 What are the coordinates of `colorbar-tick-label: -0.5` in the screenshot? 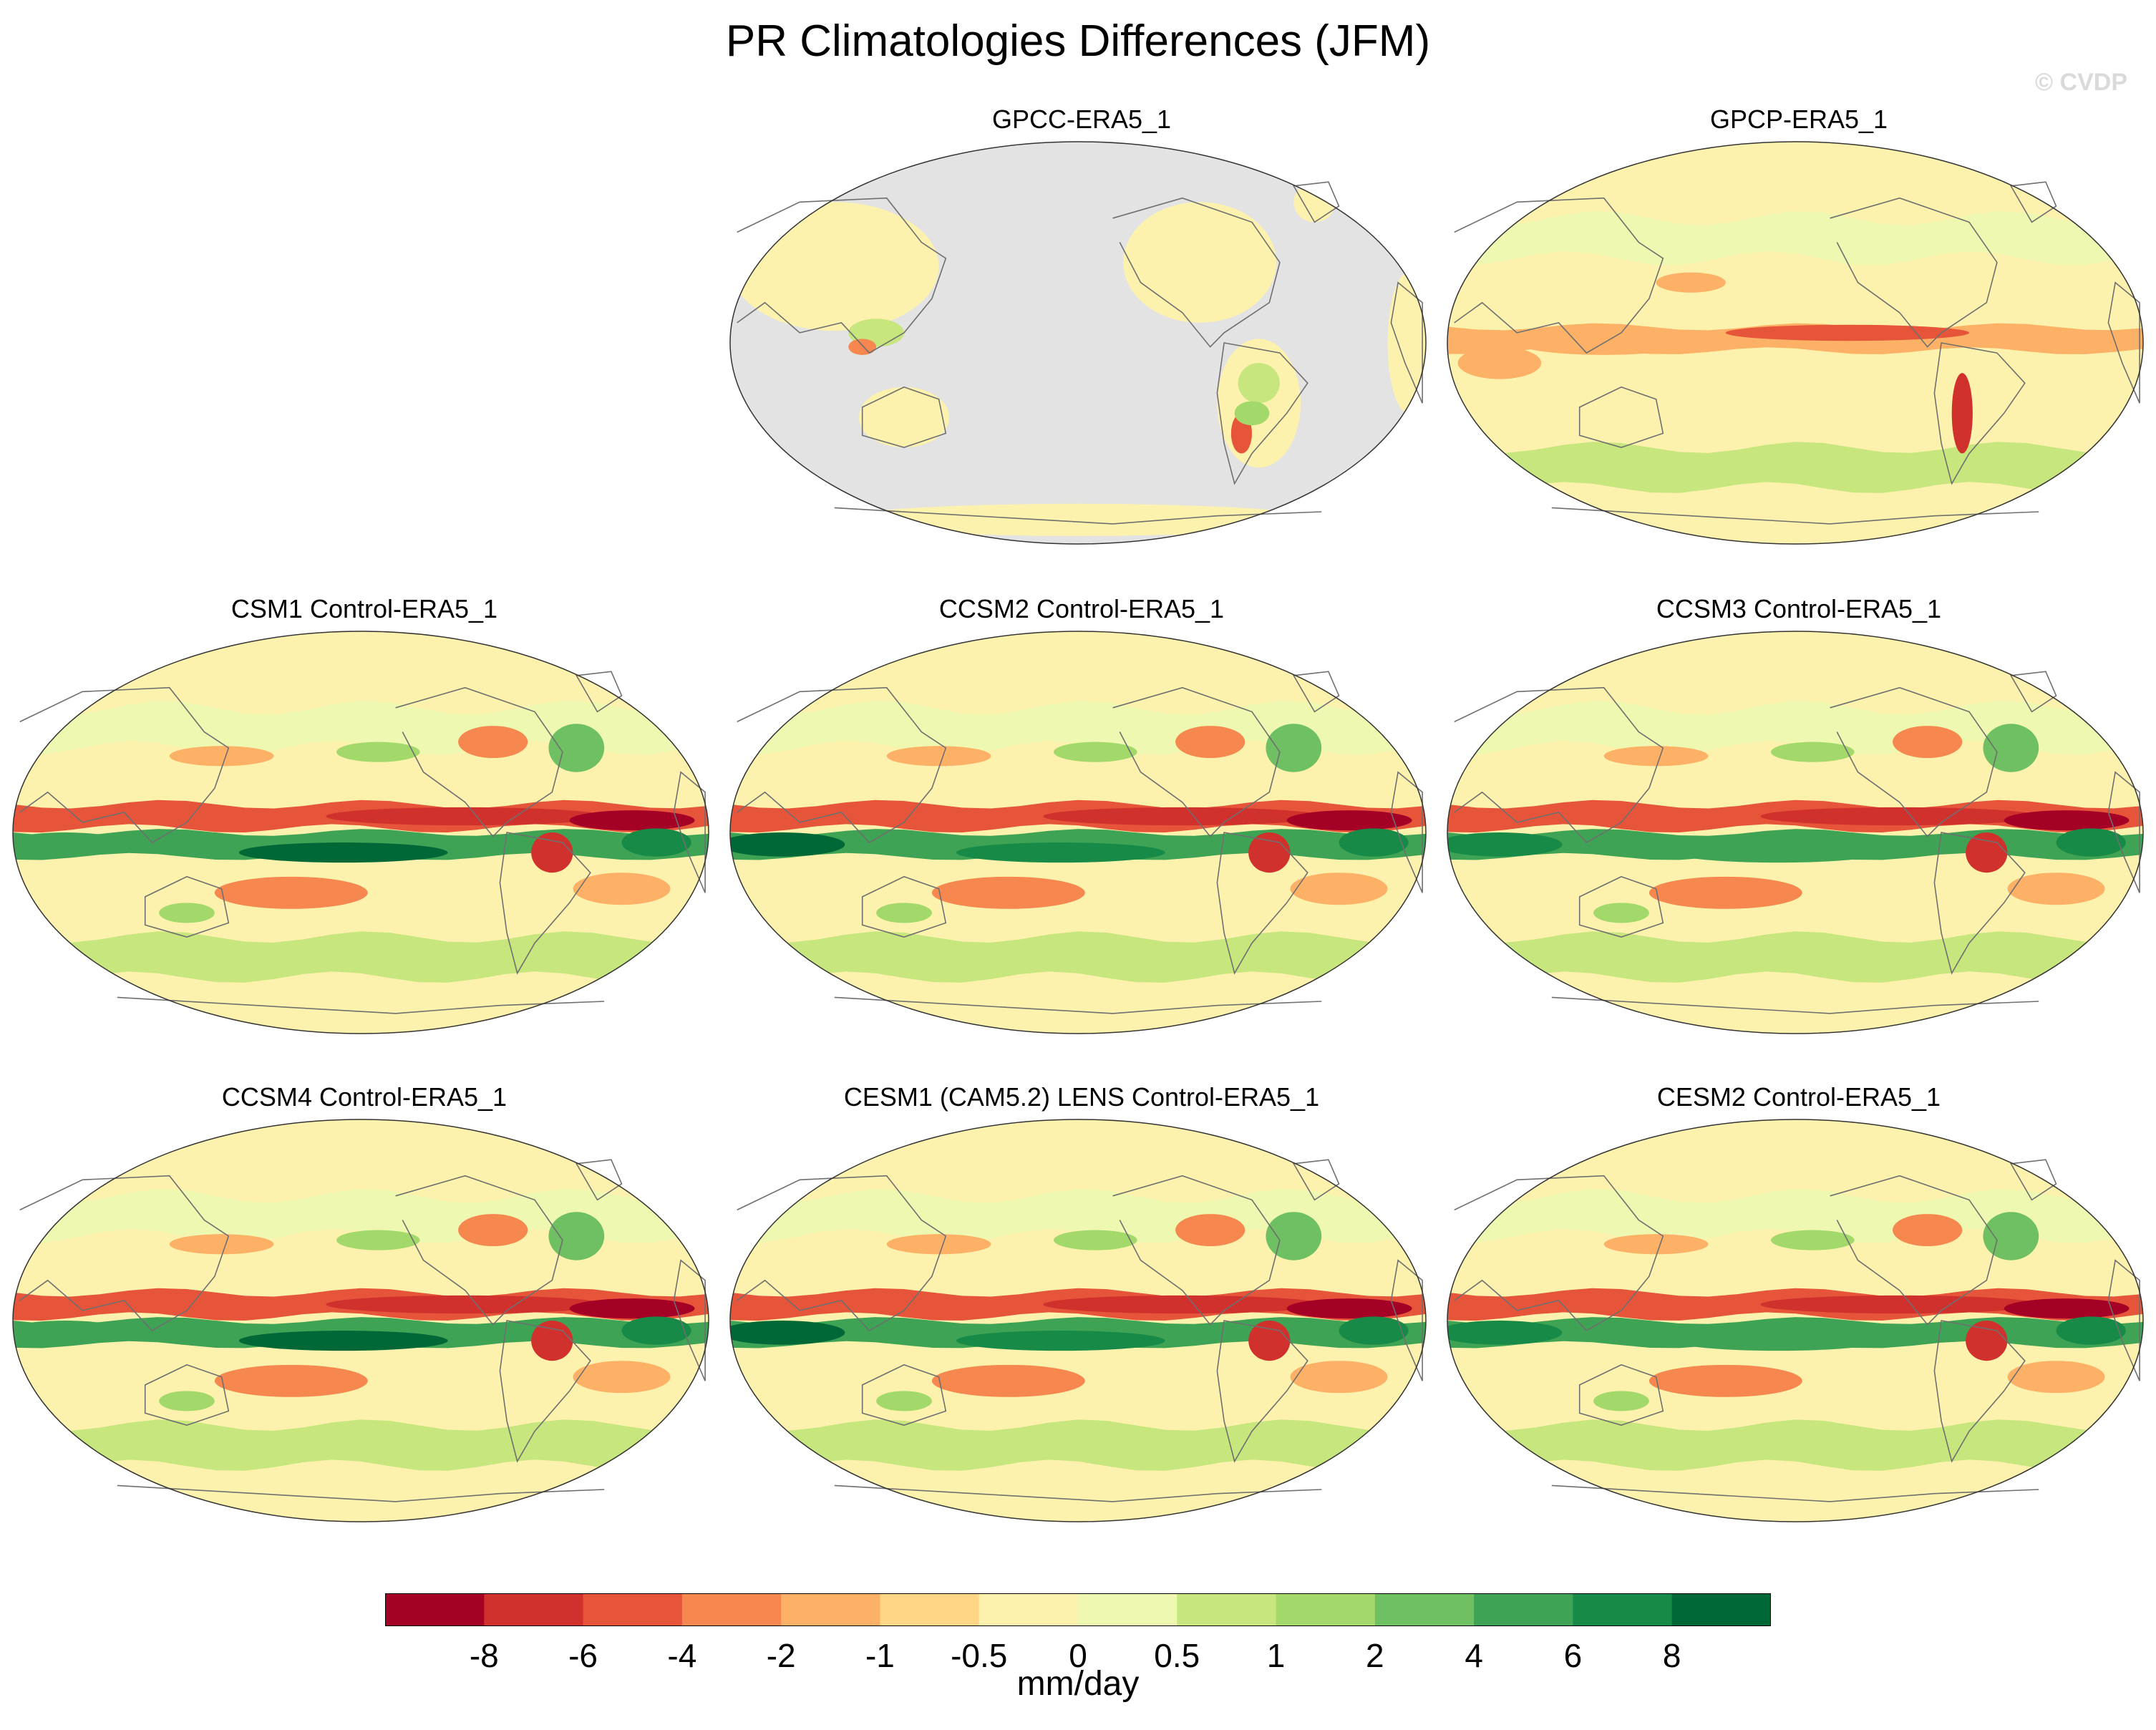 It's located at (980, 1655).